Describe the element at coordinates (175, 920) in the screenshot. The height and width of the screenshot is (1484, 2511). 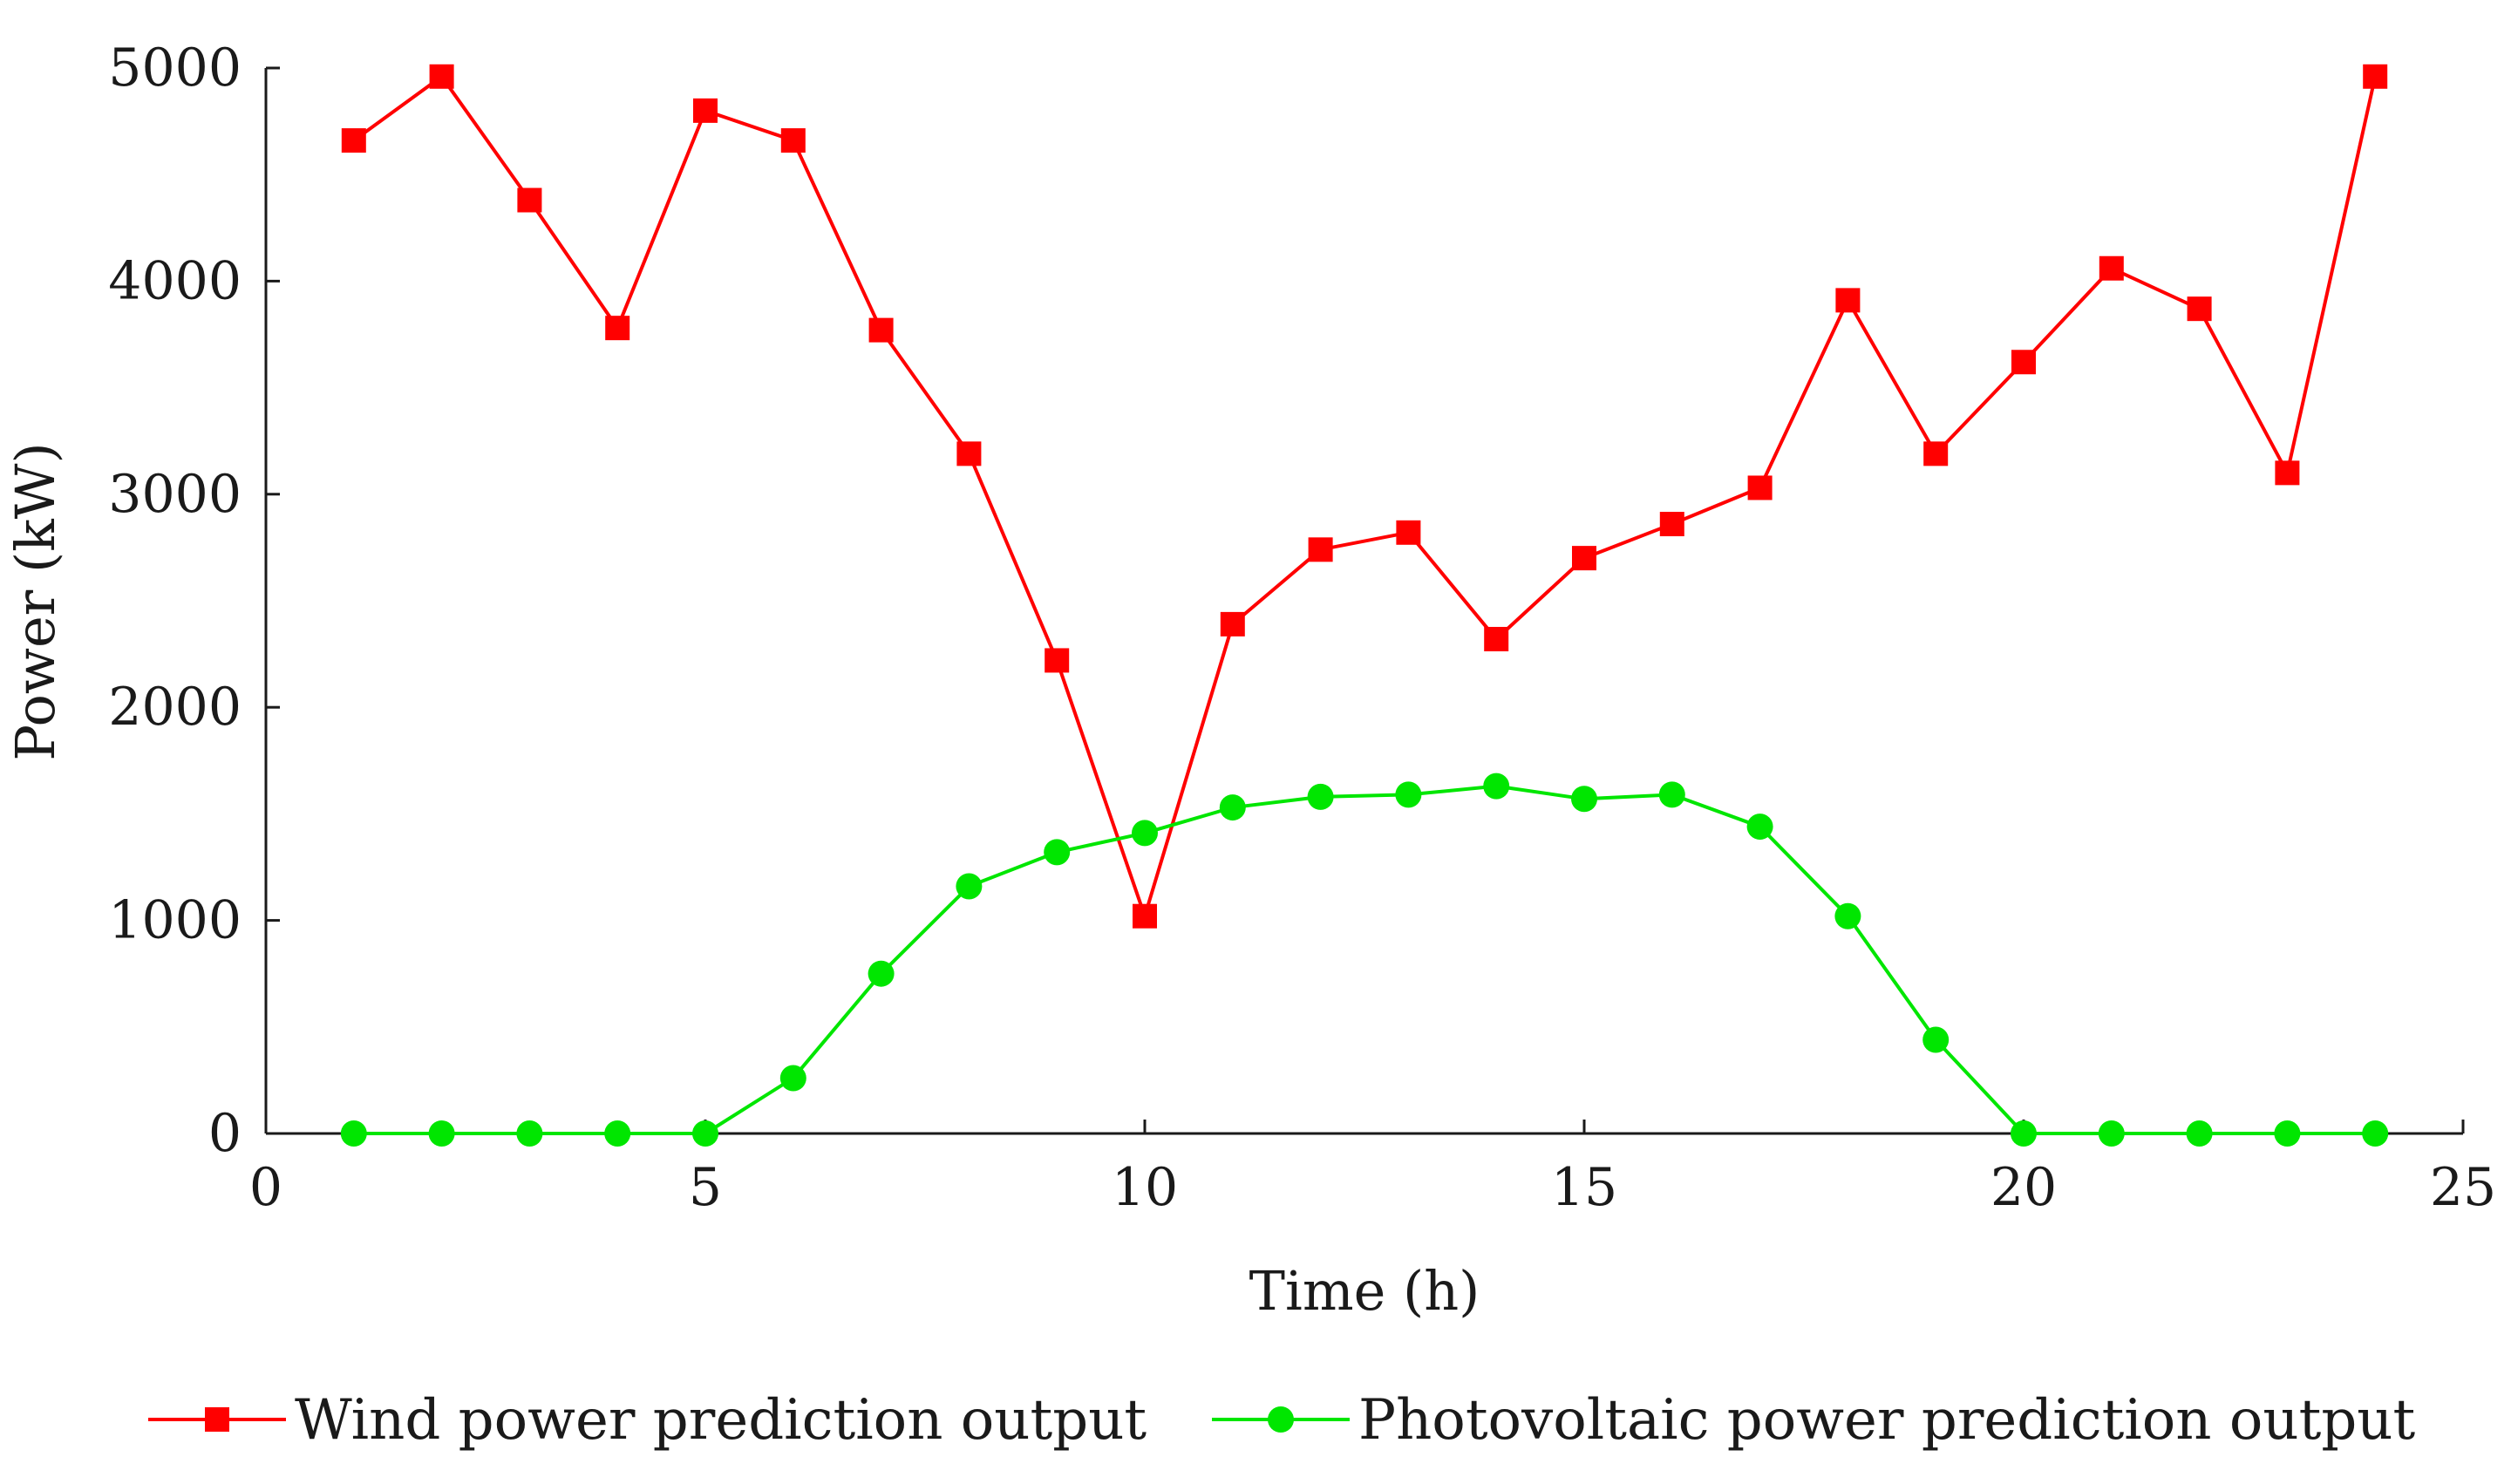
I see `y-tick-label: 1000` at that location.